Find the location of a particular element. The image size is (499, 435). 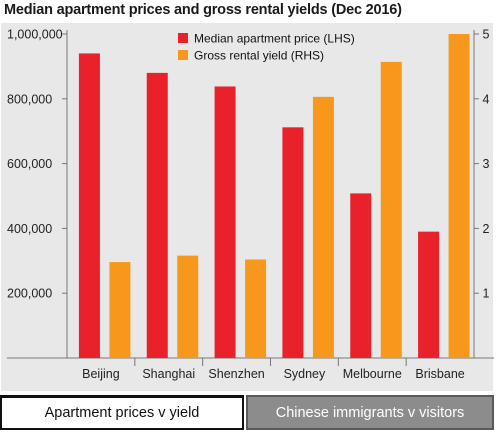

x-tick-label: Brisbane is located at coordinates (439, 374).